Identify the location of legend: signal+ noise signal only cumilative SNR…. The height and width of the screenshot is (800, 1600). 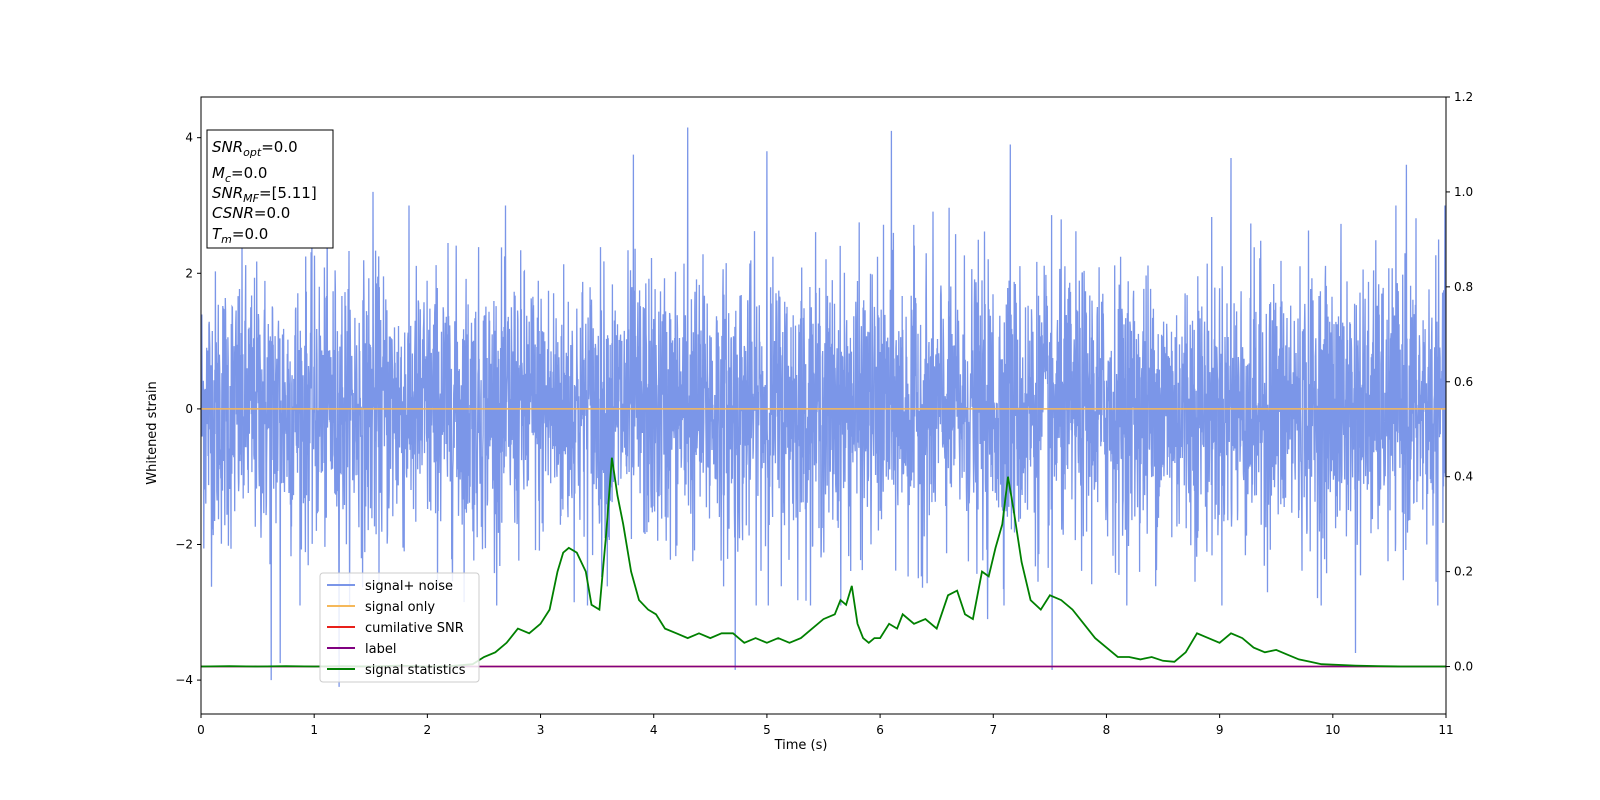
(399, 627).